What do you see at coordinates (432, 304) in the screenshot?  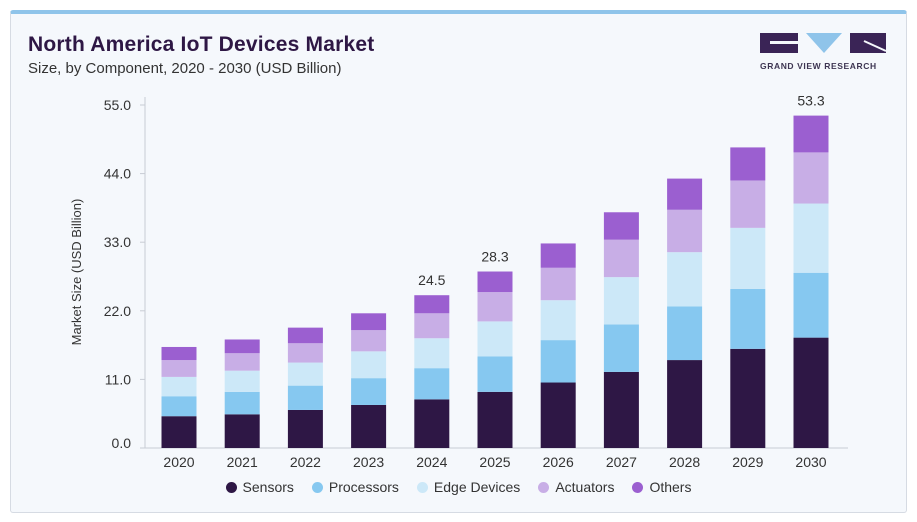 I see `bar-others-2024` at bounding box center [432, 304].